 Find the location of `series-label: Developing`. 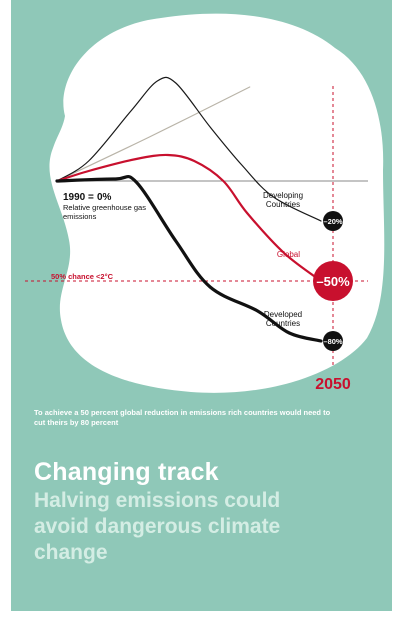

series-label: Developing is located at coordinates (283, 195).